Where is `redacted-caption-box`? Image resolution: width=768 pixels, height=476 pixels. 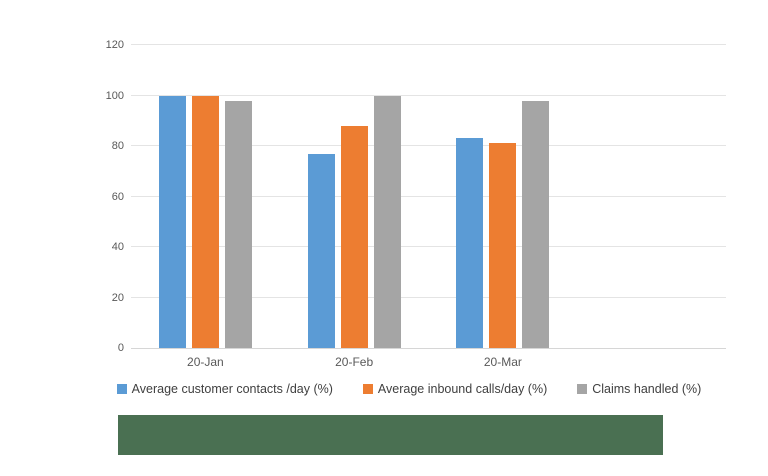 redacted-caption-box is located at coordinates (390, 435).